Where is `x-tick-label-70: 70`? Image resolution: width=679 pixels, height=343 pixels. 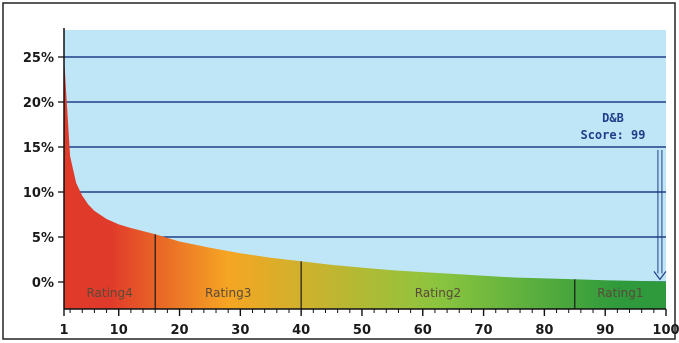 x-tick-label-70: 70 is located at coordinates (484, 330).